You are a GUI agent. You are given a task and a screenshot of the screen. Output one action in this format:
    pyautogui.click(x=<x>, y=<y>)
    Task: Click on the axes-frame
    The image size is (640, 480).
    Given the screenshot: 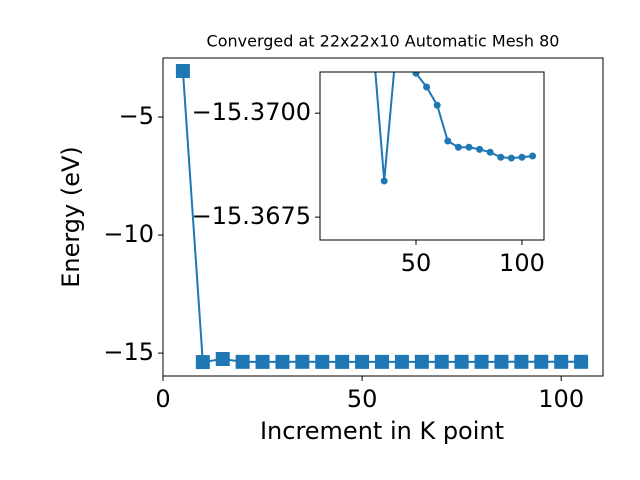 What is the action you would take?
    pyautogui.click(x=432, y=156)
    